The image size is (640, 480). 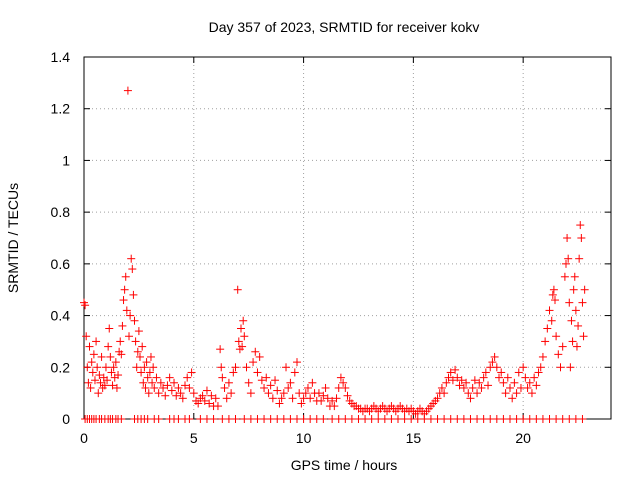 What do you see at coordinates (66, 160) in the screenshot?
I see `y-tick-label: 1` at bounding box center [66, 160].